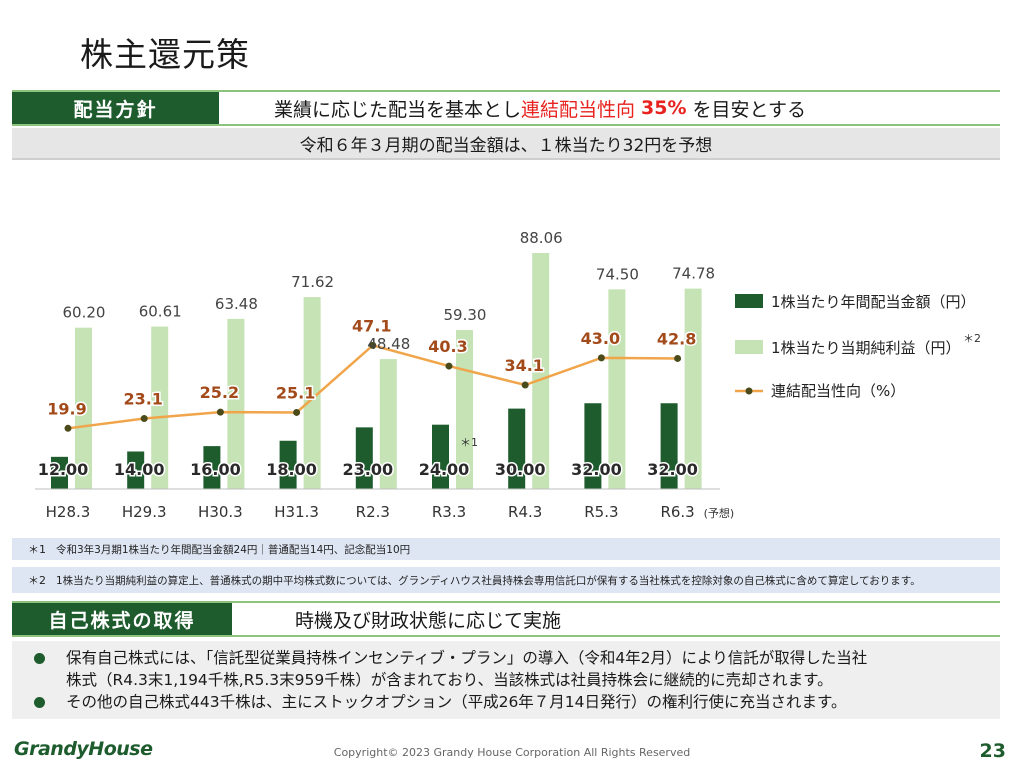  Describe the element at coordinates (469, 442) in the screenshot. I see `annotation-mark: ＊1` at that location.